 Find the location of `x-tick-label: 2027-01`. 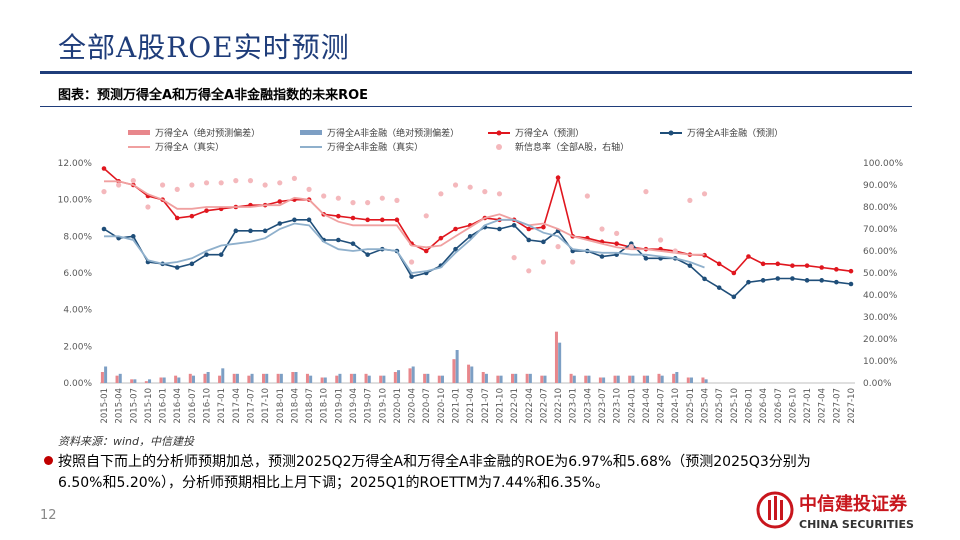

x-tick-label: 2027-01 is located at coordinates (808, 406).